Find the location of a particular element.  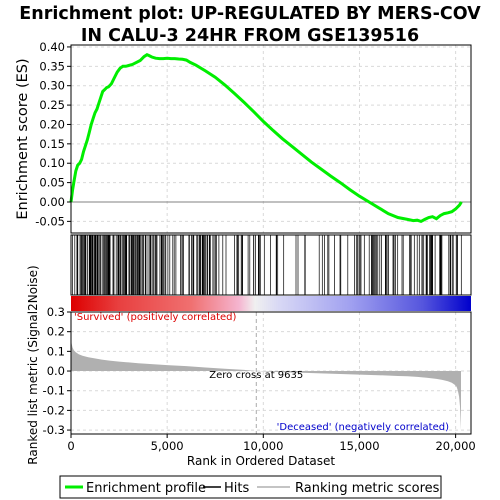

metric-tick-label: -0.1 is located at coordinates (54, 391).